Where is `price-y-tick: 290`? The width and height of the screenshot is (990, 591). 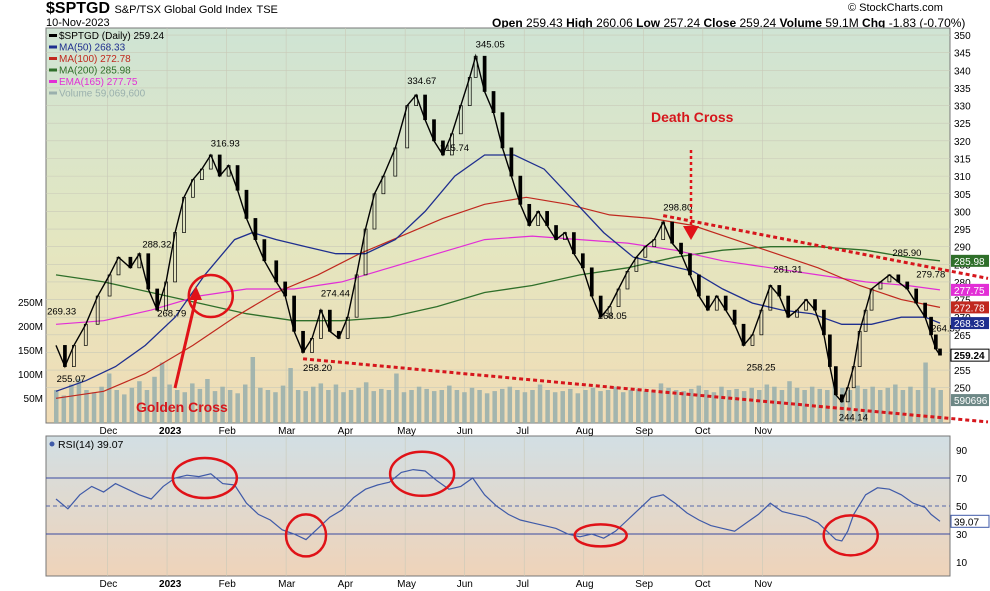 price-y-tick: 290 is located at coordinates (962, 248).